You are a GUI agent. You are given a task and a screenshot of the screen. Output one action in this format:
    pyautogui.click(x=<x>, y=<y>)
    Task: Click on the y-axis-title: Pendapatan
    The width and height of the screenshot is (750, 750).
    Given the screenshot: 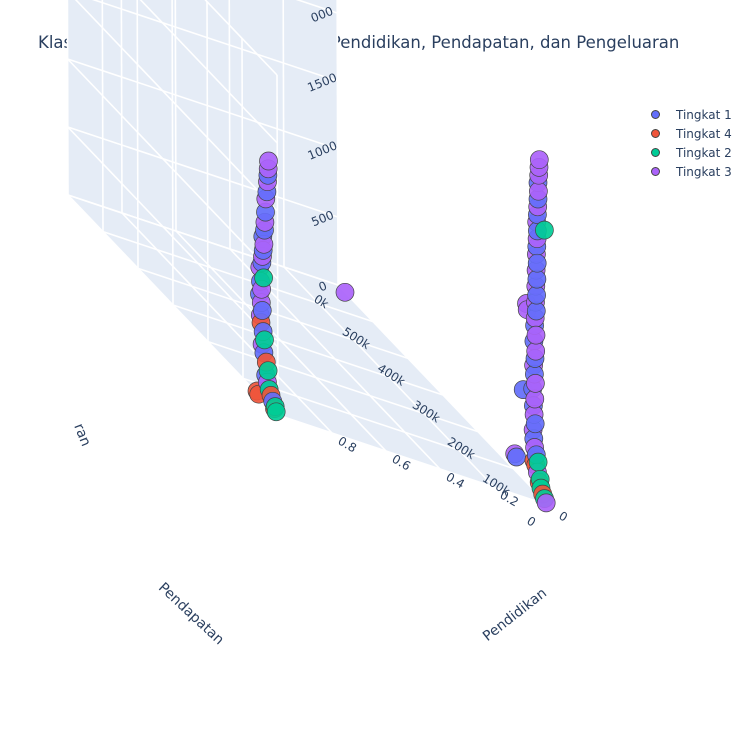 What is the action you would take?
    pyautogui.click(x=191, y=614)
    